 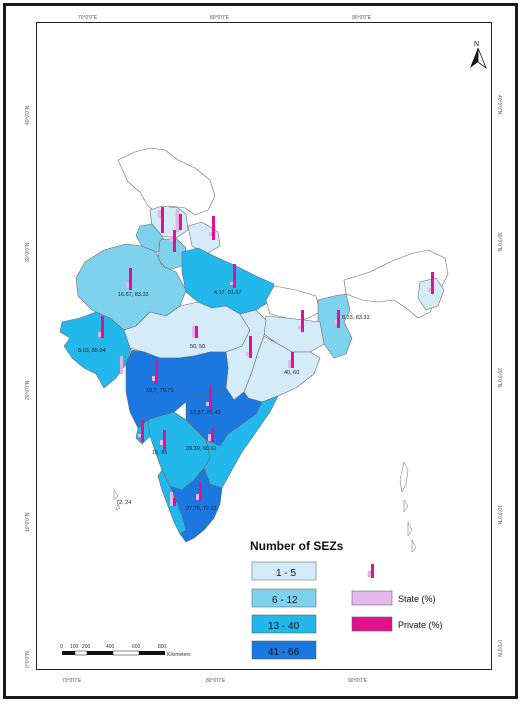 I want to click on region-tamil-nadu, so click(x=196, y=505).